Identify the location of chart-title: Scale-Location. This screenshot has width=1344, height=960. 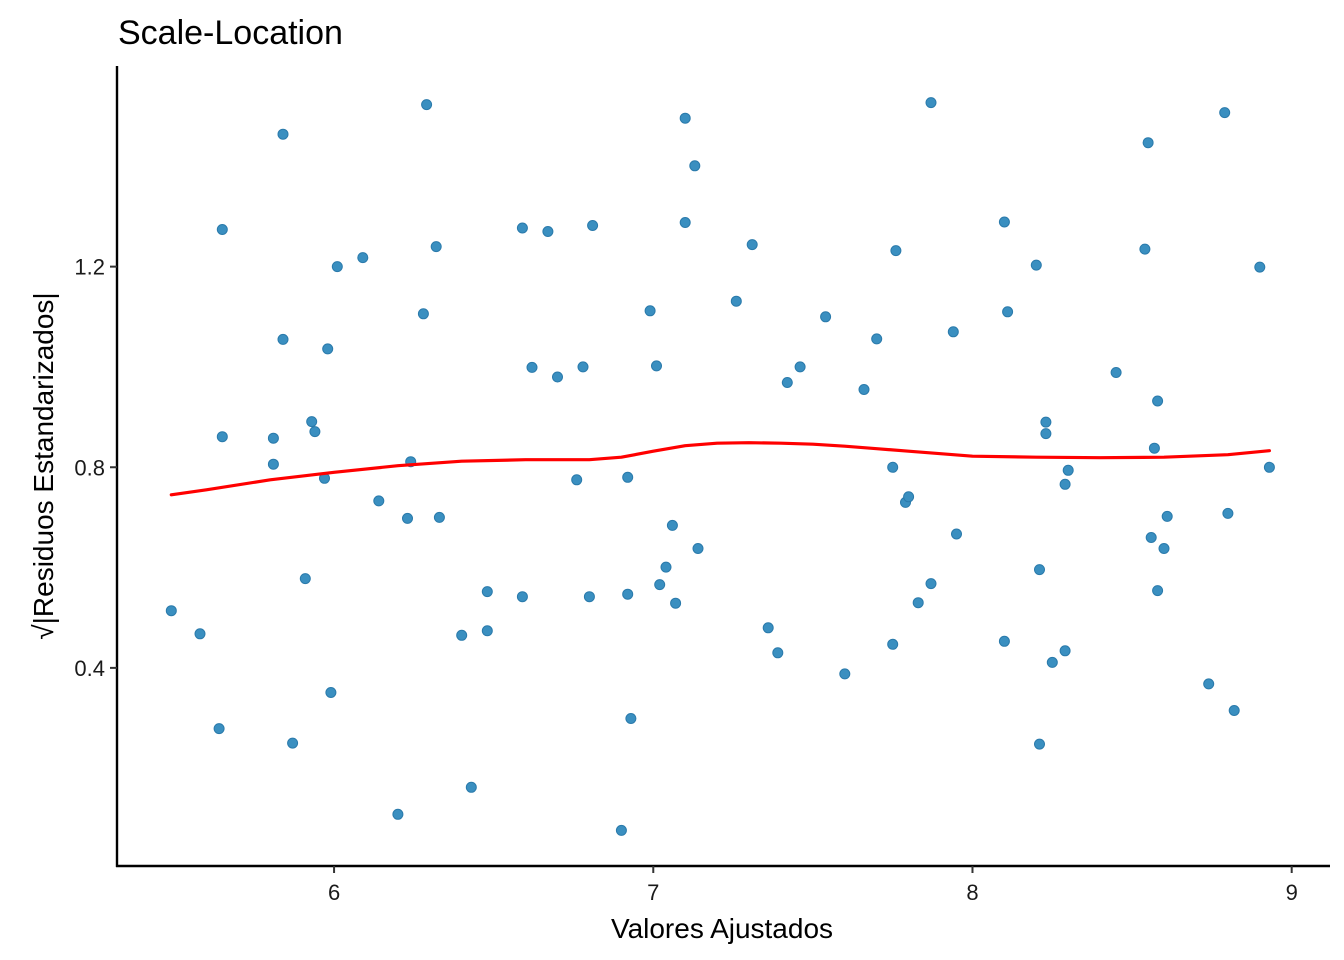
(230, 33).